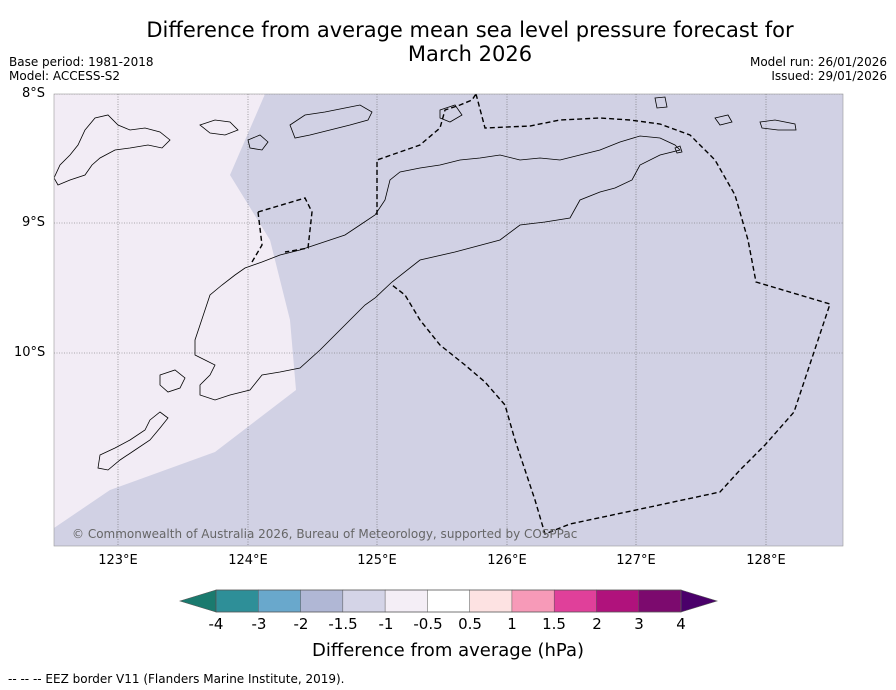 The height and width of the screenshot is (690, 896). I want to click on cb-tick-label: -4, so click(216, 624).